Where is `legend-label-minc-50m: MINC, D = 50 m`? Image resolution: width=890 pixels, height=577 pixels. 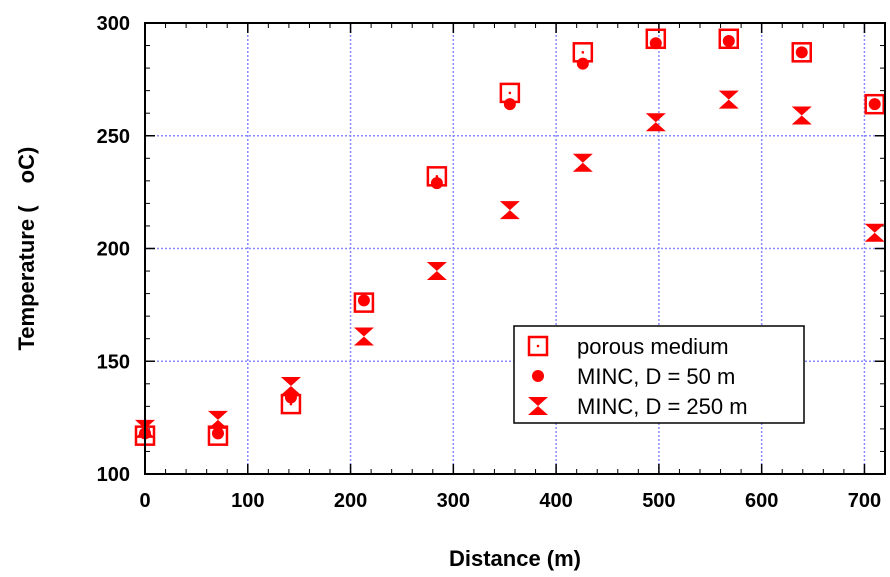
legend-label-minc-50m: MINC, D = 50 m is located at coordinates (656, 376).